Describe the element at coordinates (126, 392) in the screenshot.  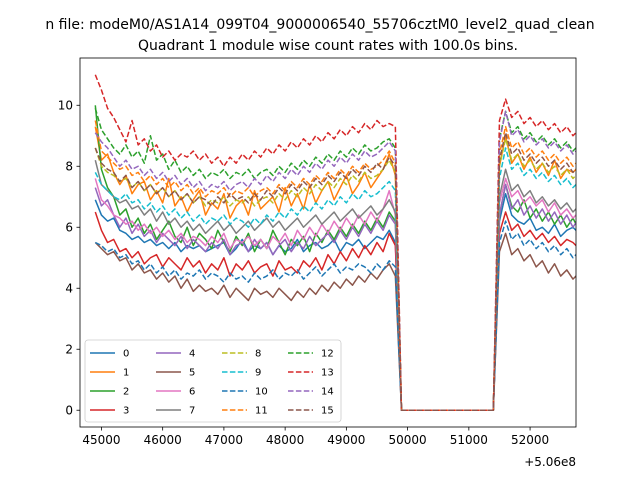
I see `legend-label-2: 2` at that location.